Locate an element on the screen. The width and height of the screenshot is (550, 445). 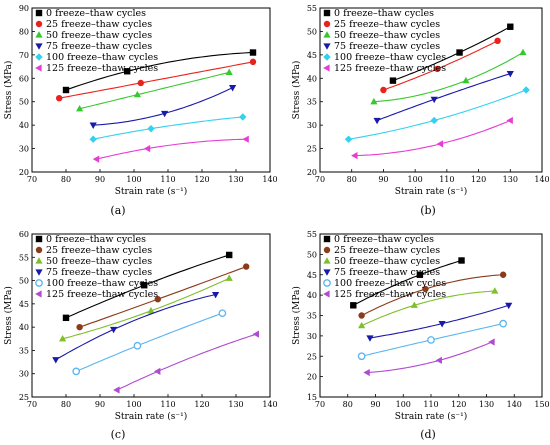
y-tick-label: 80 is located at coordinates (24, 31).